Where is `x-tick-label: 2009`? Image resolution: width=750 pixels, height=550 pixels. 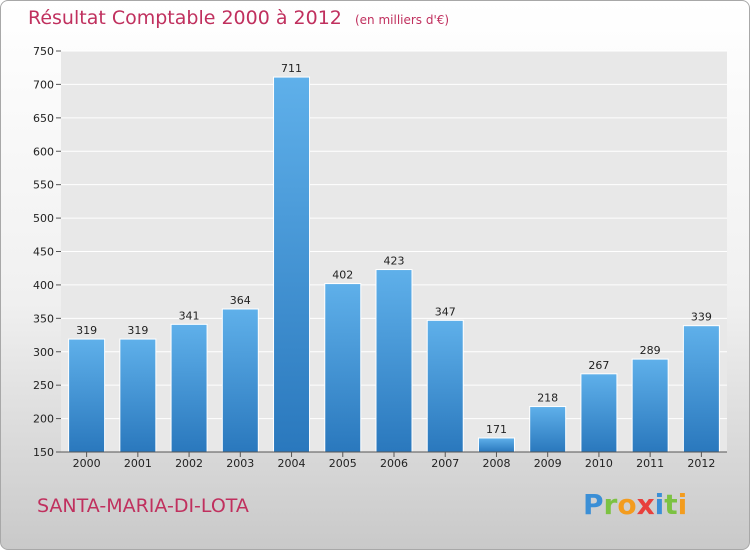 x-tick-label: 2009 is located at coordinates (548, 463).